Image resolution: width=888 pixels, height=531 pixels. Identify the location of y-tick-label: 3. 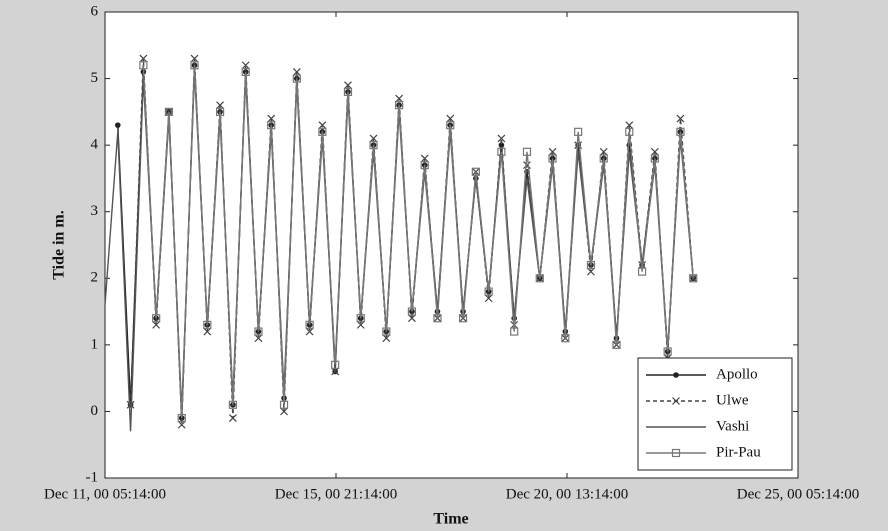
(95, 211).